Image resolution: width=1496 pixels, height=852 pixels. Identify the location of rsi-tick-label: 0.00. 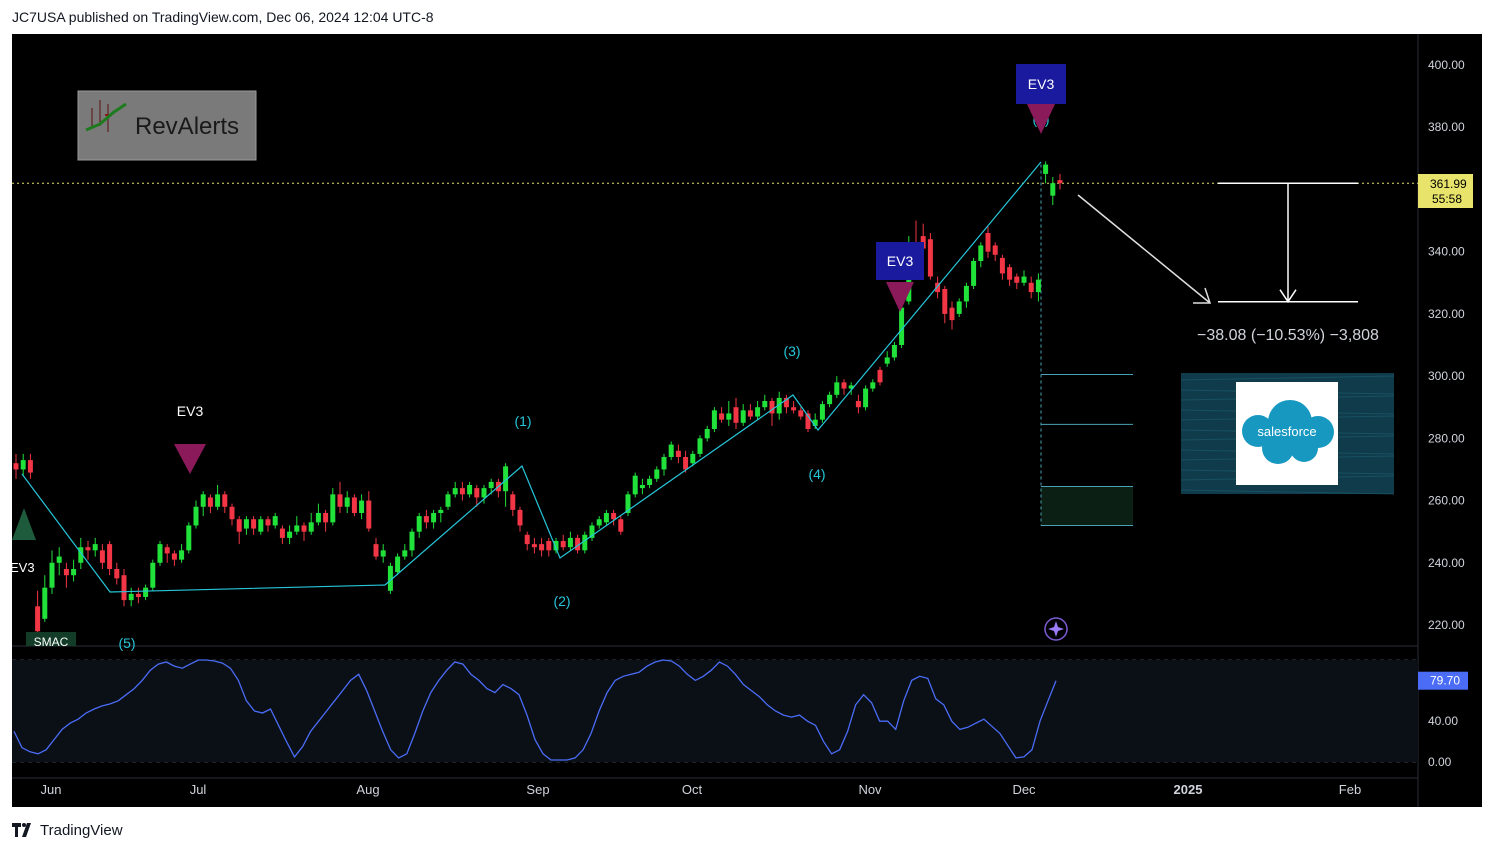
(1440, 762).